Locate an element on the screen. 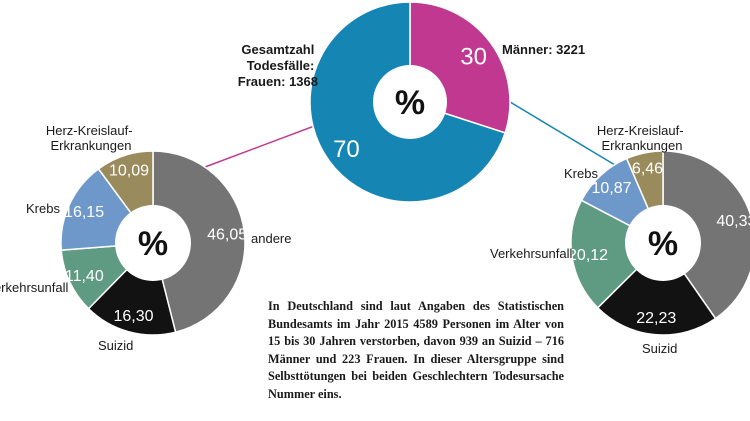 The height and width of the screenshot is (421, 750). andere-label-frauen: andere is located at coordinates (271, 238).